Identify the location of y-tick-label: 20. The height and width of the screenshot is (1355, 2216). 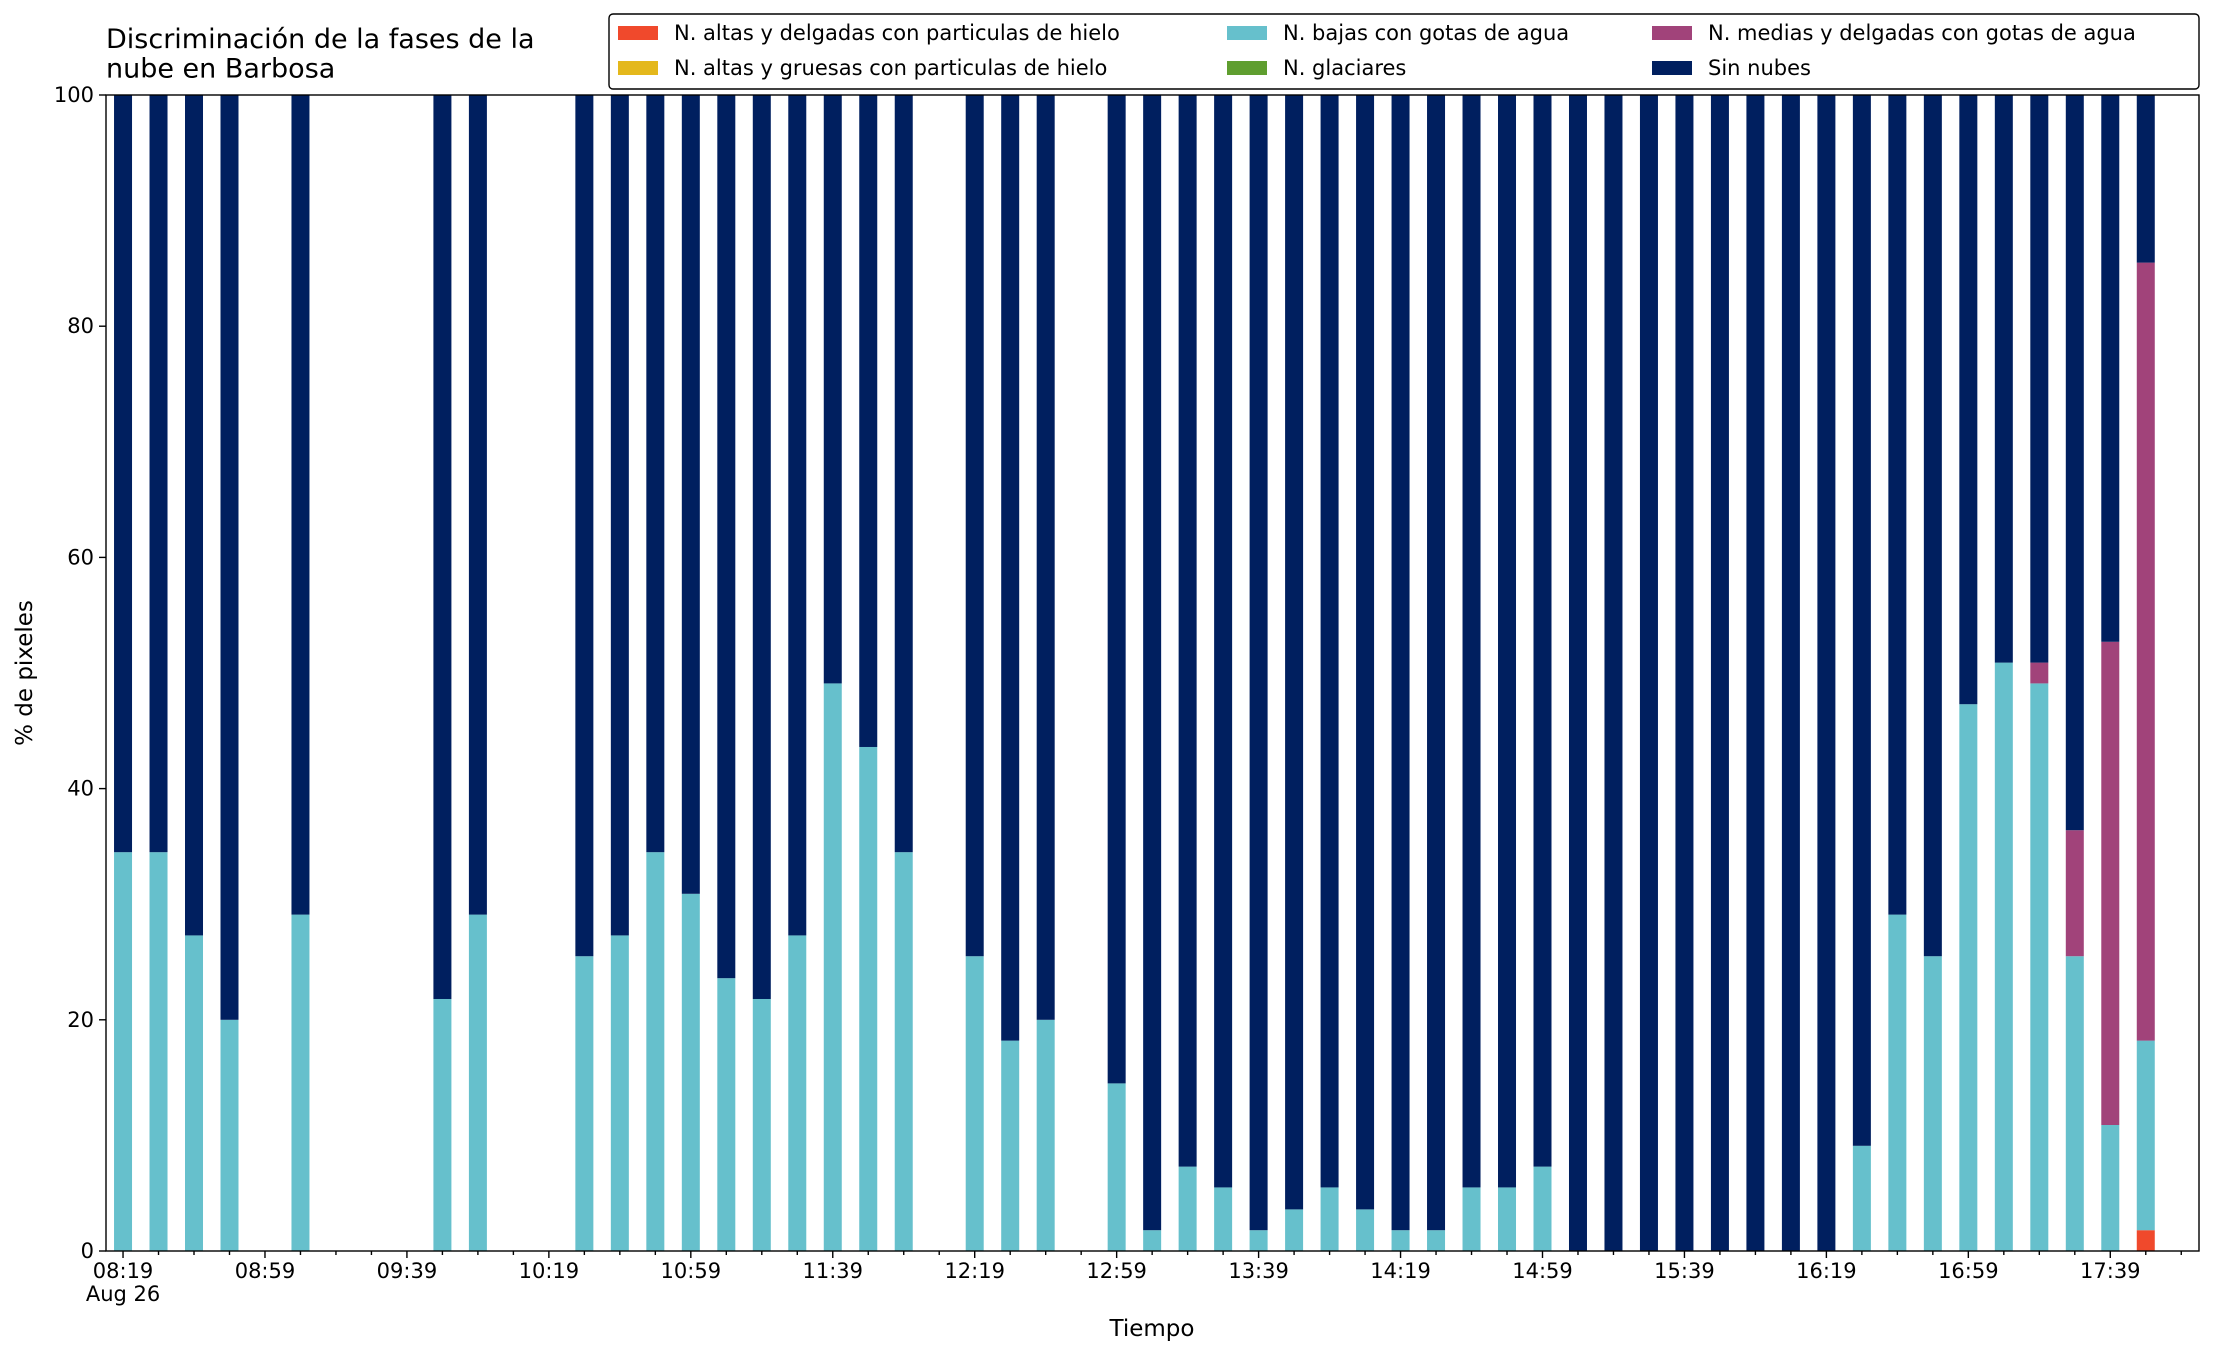
(80, 1020).